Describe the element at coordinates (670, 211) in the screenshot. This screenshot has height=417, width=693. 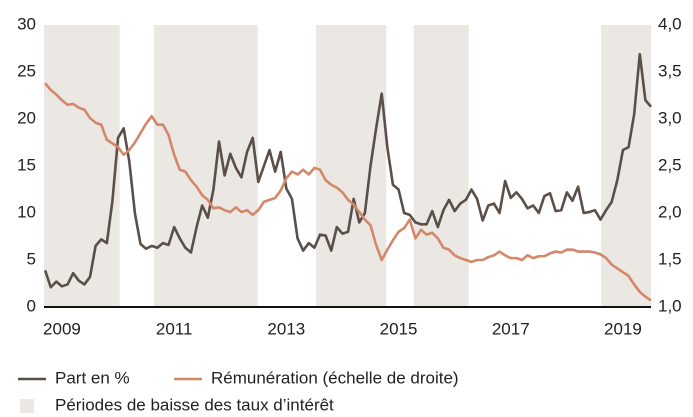
I see `y2-tick-label: 2,0` at that location.